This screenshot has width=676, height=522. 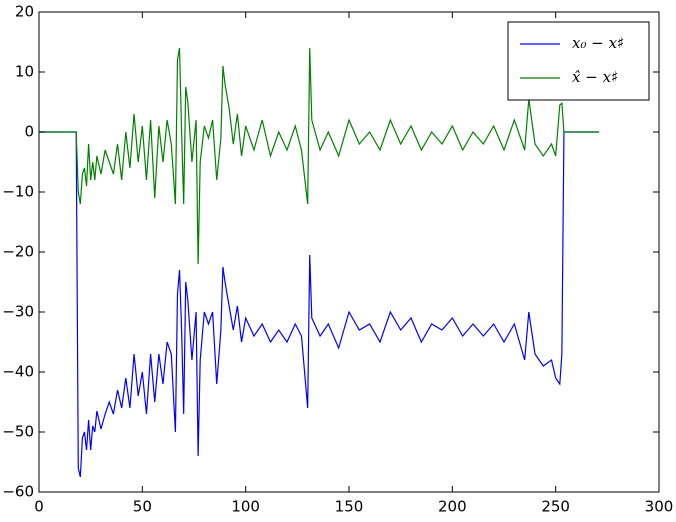 I want to click on x-tick-label: 300, so click(x=659, y=507).